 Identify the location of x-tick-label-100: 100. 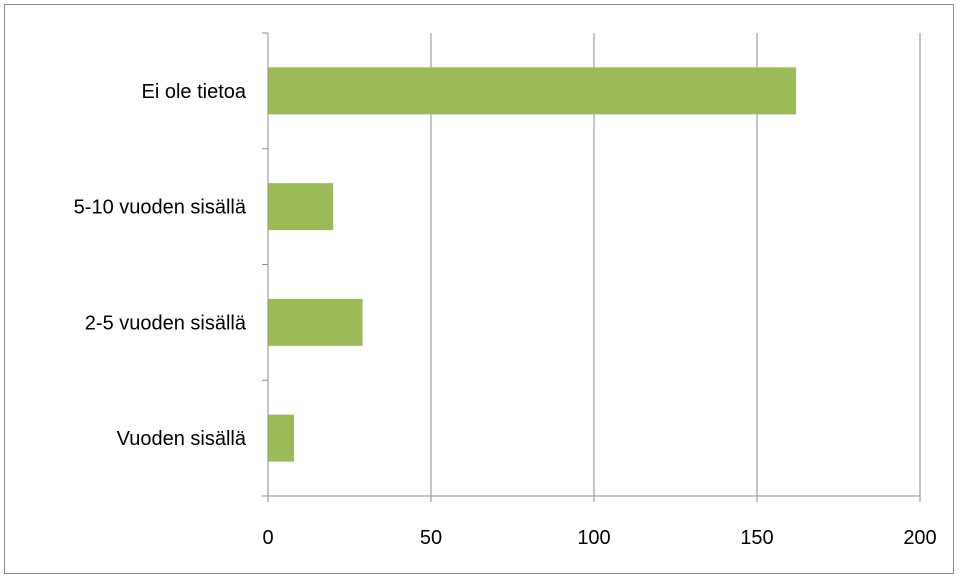
(593, 538).